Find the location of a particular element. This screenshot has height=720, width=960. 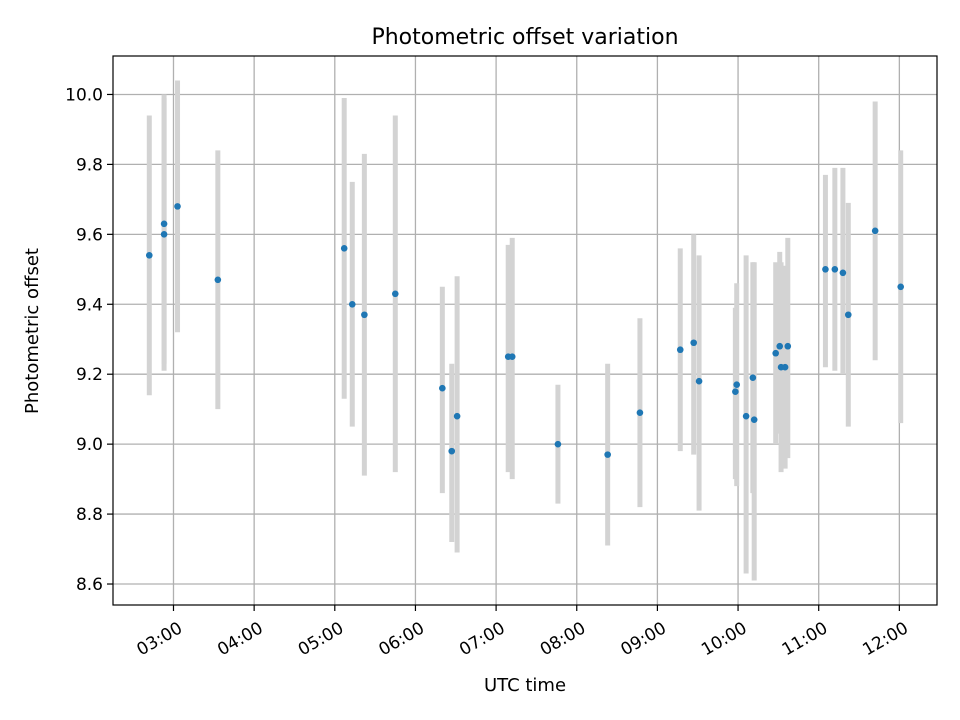

y-tick-label: 8.8 is located at coordinates (89, 515).